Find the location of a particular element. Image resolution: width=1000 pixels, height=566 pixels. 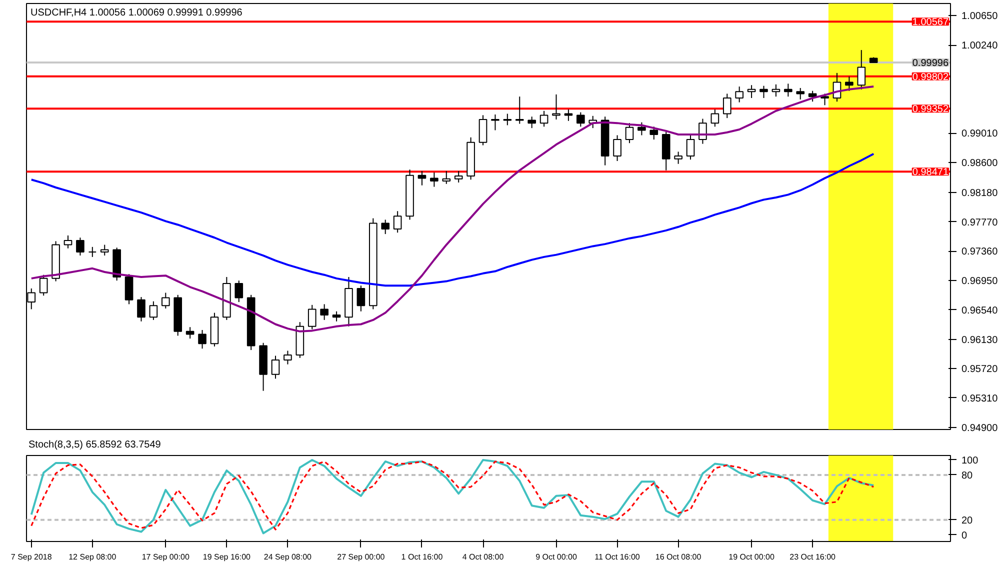

ref-line-label: 0.98471 is located at coordinates (930, 172).